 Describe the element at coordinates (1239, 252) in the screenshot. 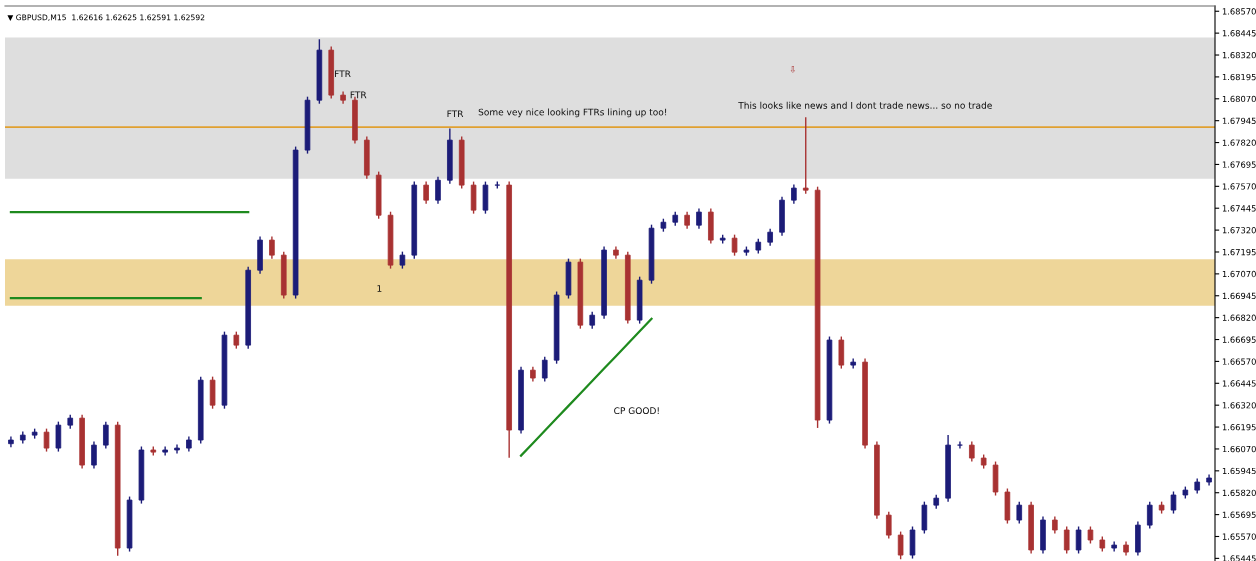

I see `y-tick-label: 1.67195` at that location.